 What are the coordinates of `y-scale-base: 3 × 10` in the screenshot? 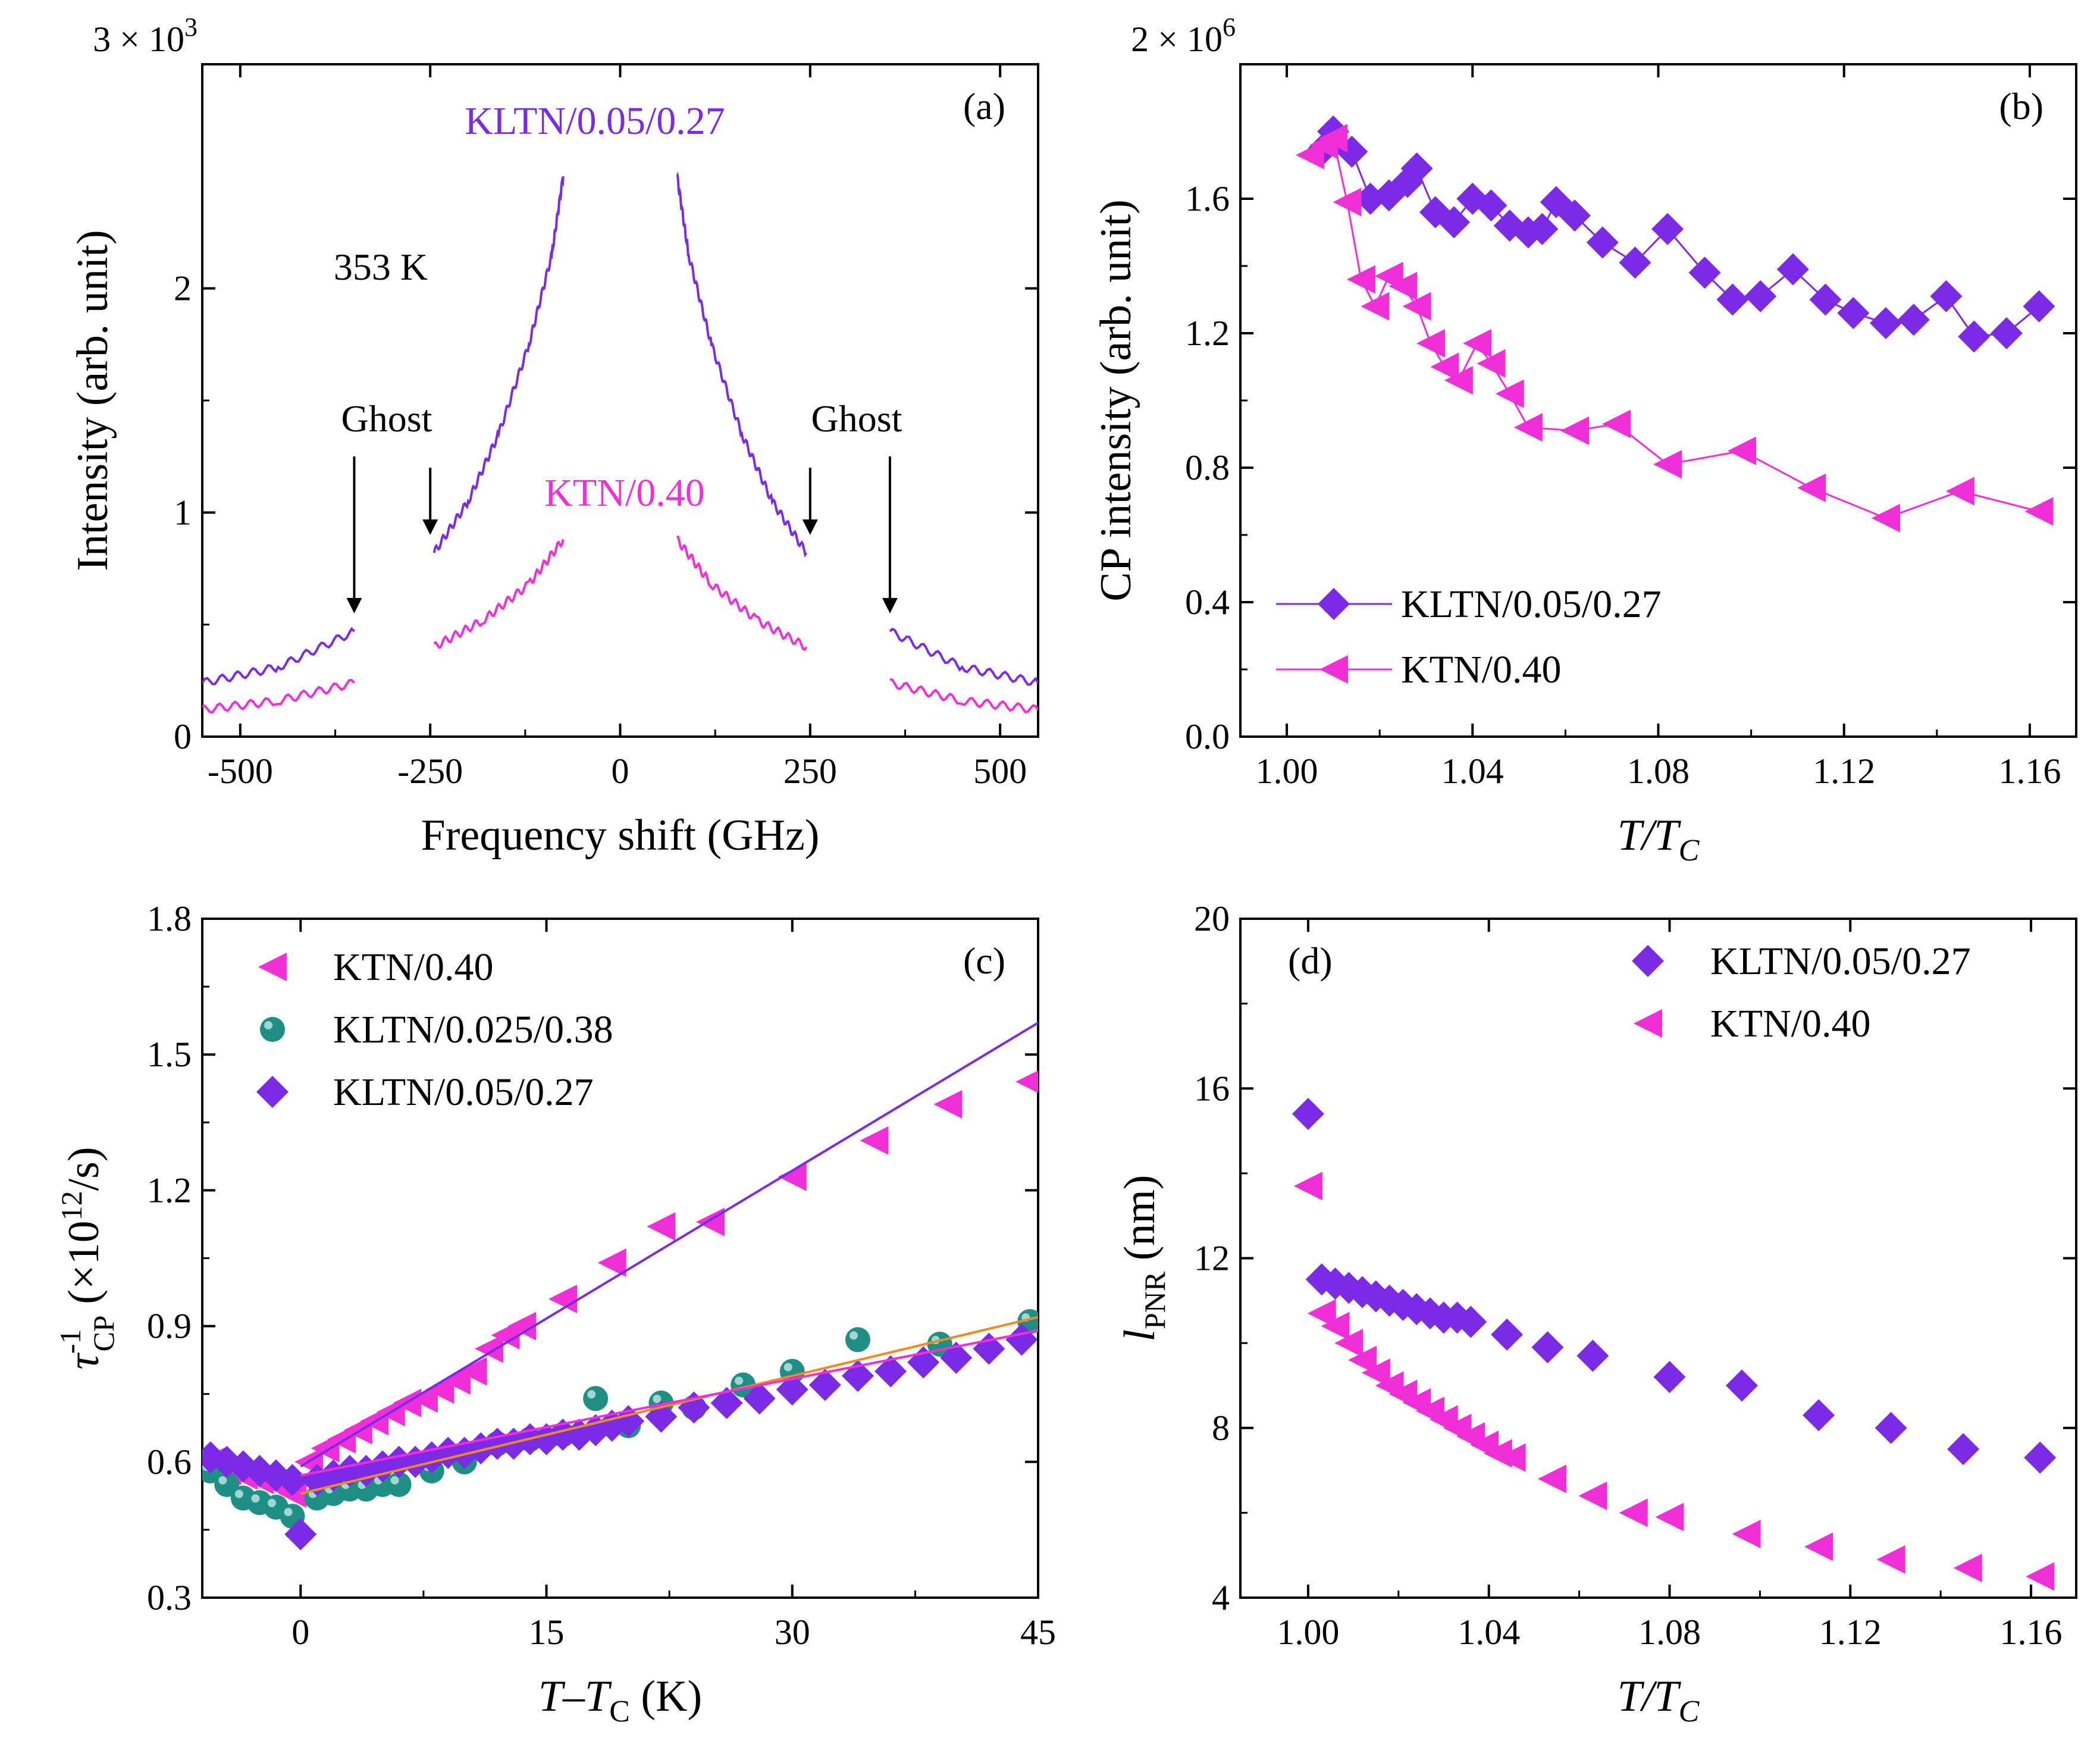 It's located at (138, 39).